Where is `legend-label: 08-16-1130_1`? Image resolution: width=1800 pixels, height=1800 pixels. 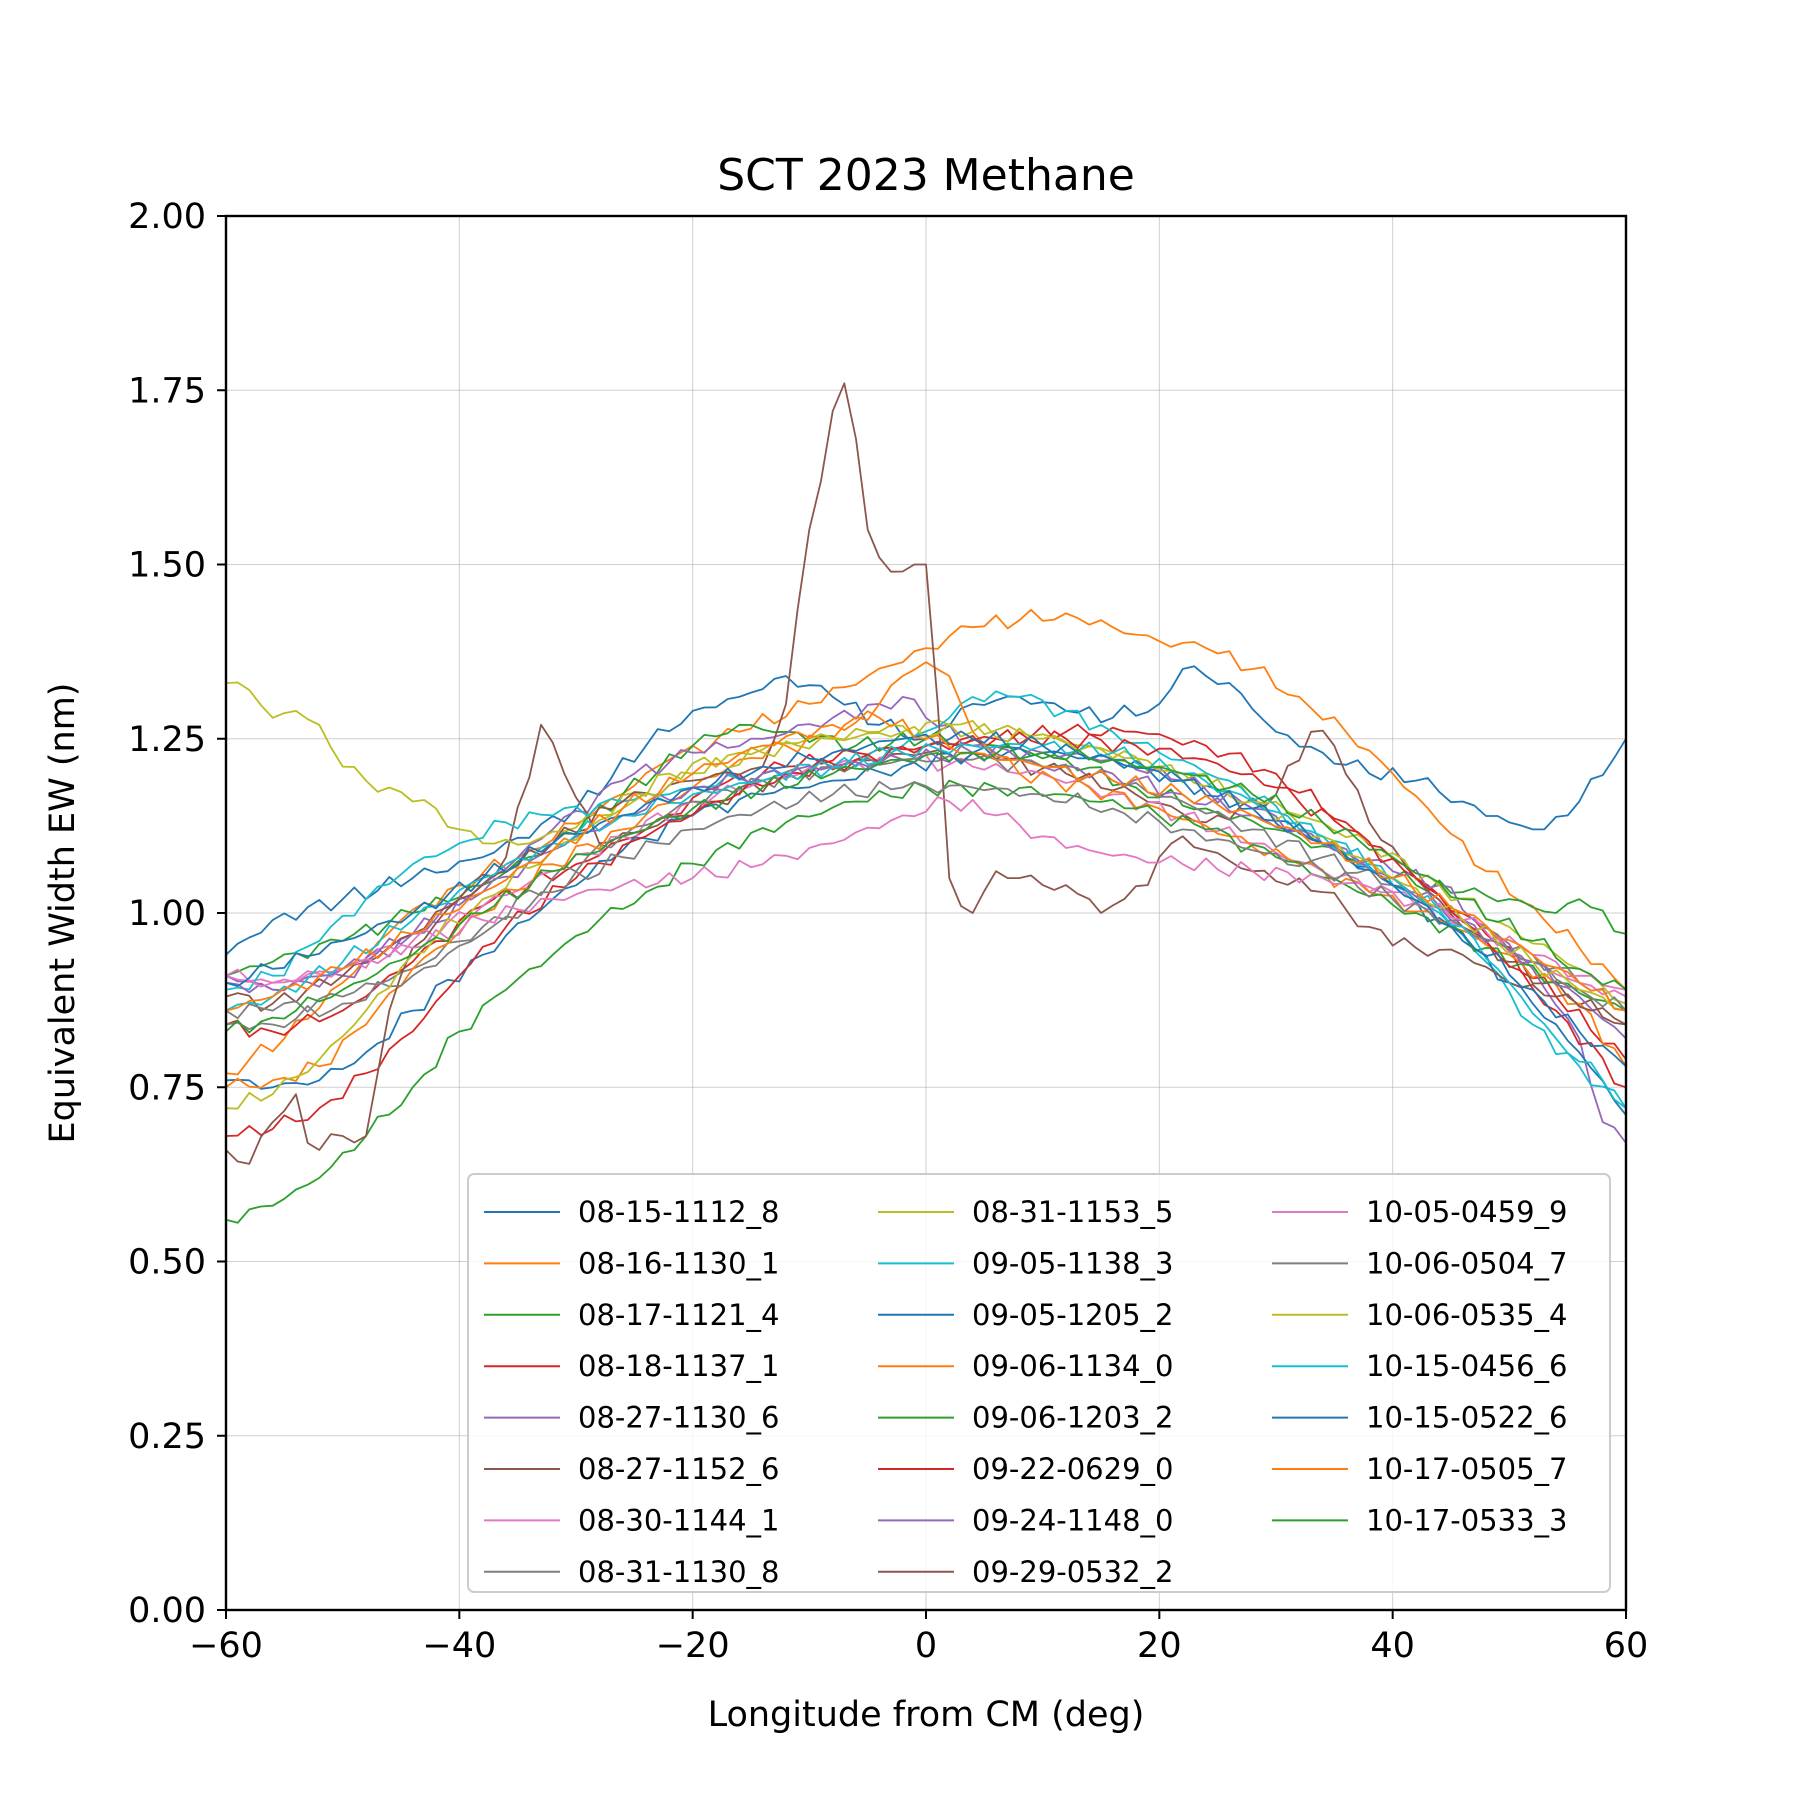
legend-label: 08-16-1130_1 is located at coordinates (679, 1263).